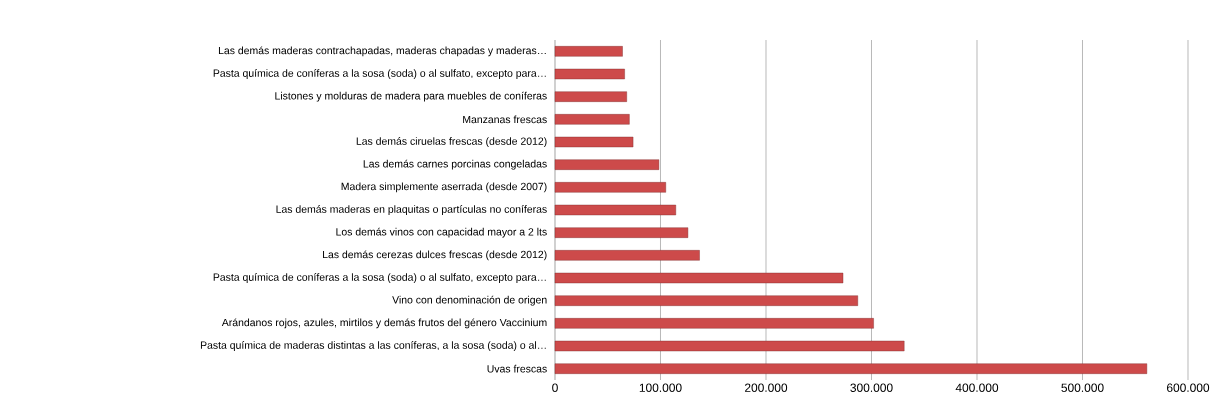  I want to click on y-tick-label: Listones y molduras de madera para muebles de coníferas, so click(411, 96).